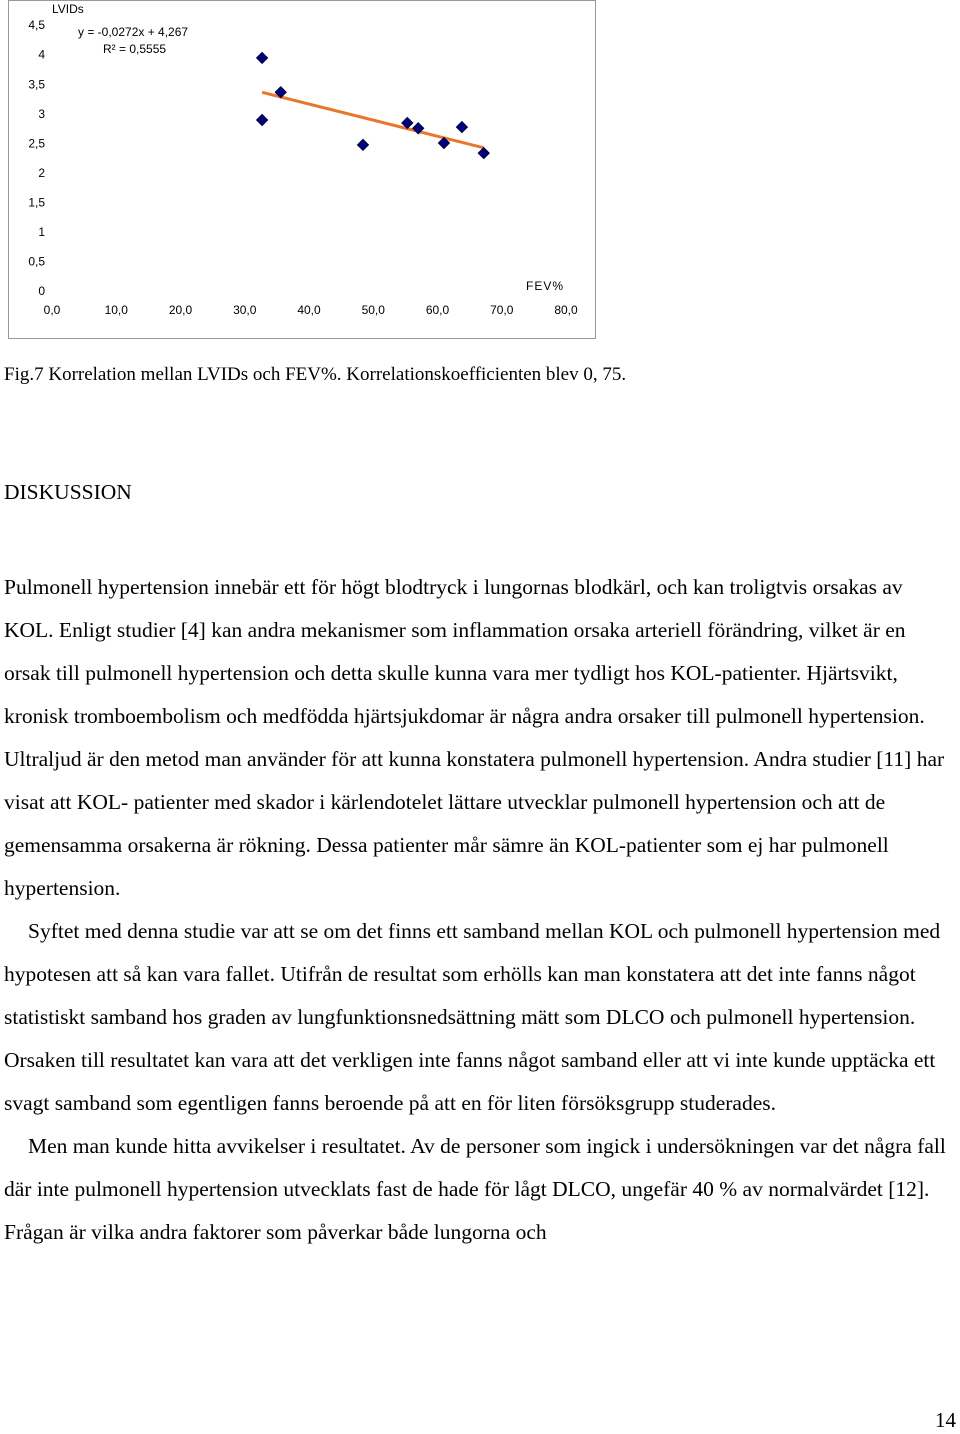  I want to click on x-tick-label: 40,0, so click(309, 310).